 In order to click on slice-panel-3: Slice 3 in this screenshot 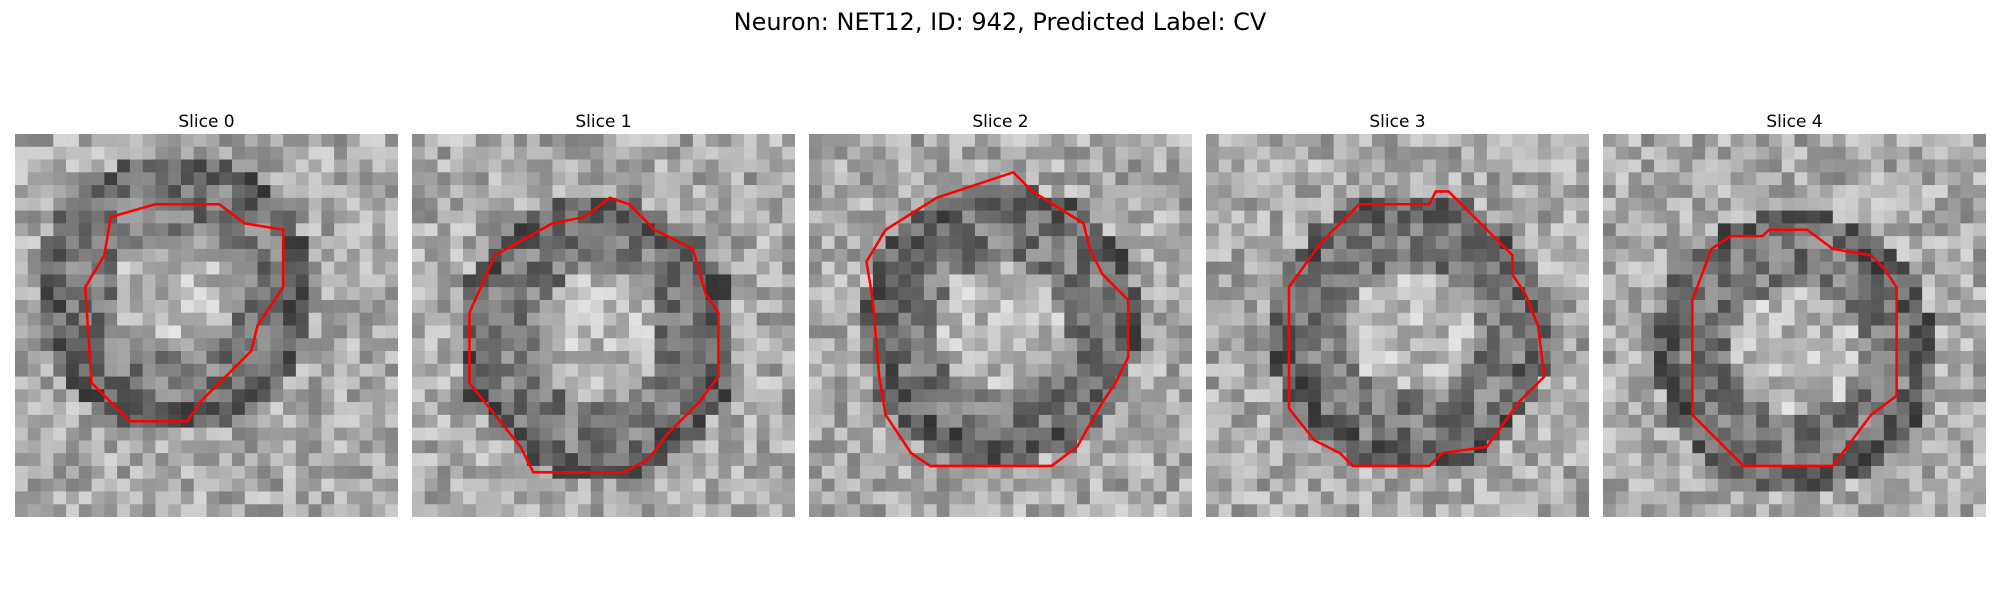, I will do `click(1397, 313)`.